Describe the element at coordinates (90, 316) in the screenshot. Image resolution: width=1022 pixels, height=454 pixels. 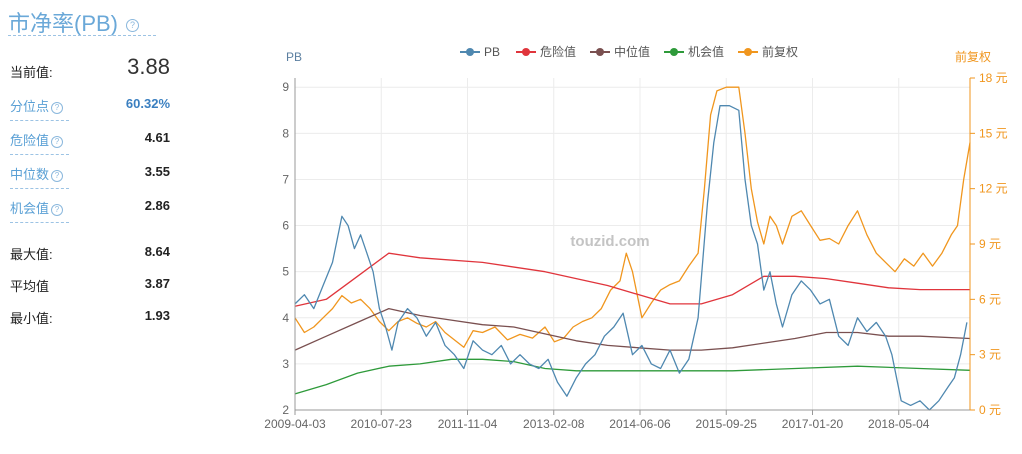
I see `stat-min: 最小值: 1.93` at that location.